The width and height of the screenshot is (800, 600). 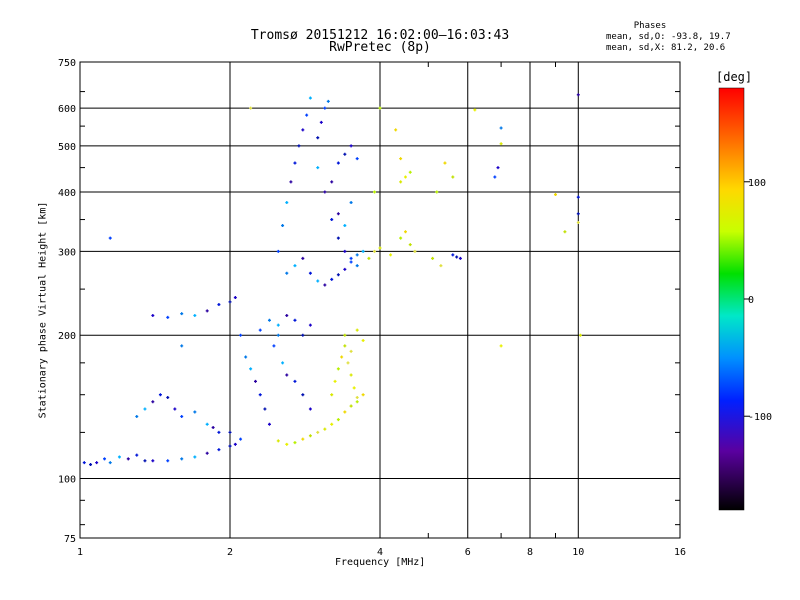 What do you see at coordinates (380, 552) in the screenshot?
I see `x-tick-label: 4` at bounding box center [380, 552].